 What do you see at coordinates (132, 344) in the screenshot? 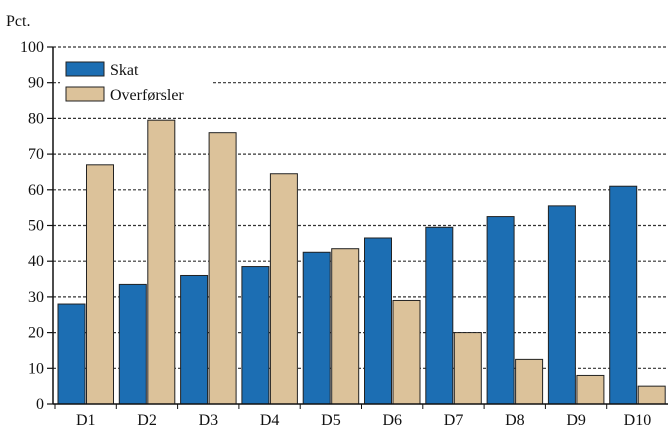
I see `bar-skat-d2` at bounding box center [132, 344].